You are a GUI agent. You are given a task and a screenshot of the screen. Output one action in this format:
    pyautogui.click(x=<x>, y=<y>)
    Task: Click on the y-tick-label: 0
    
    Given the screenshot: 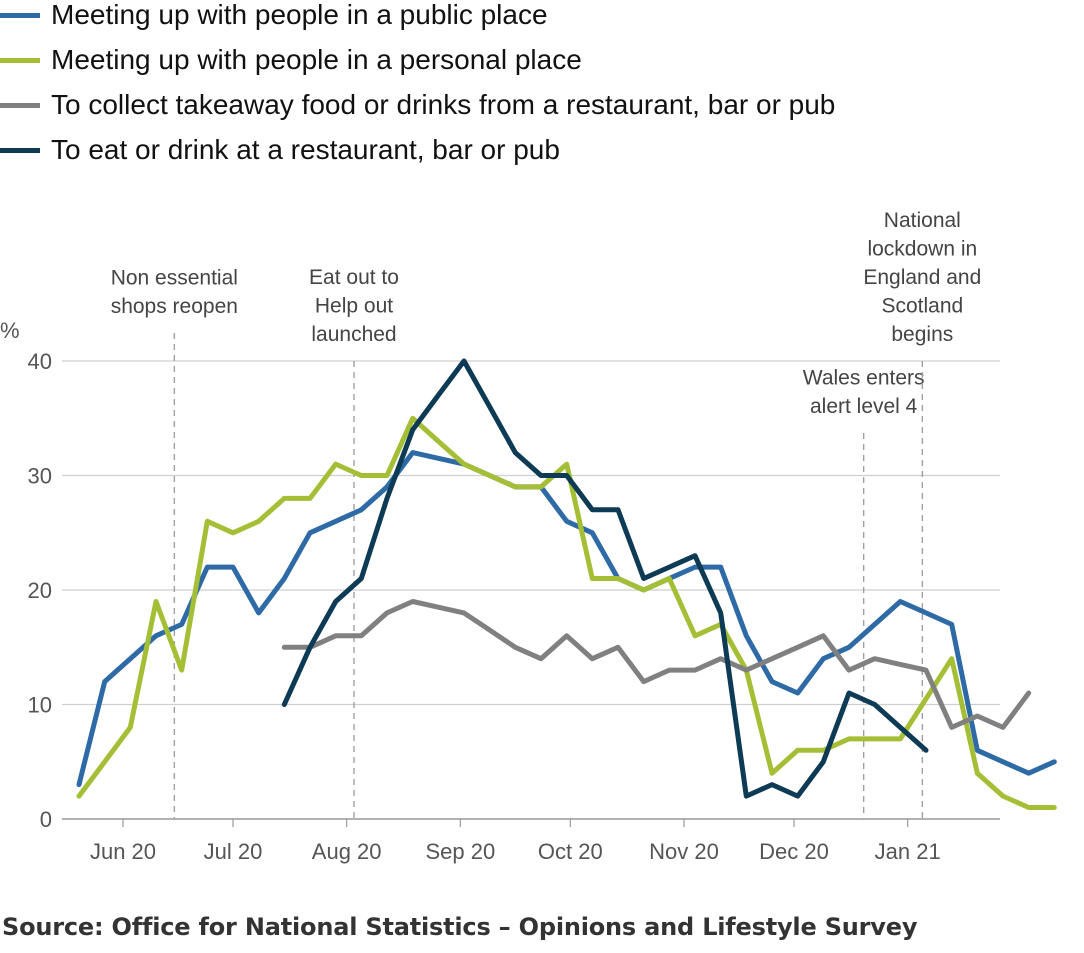 What is the action you would take?
    pyautogui.click(x=46, y=819)
    